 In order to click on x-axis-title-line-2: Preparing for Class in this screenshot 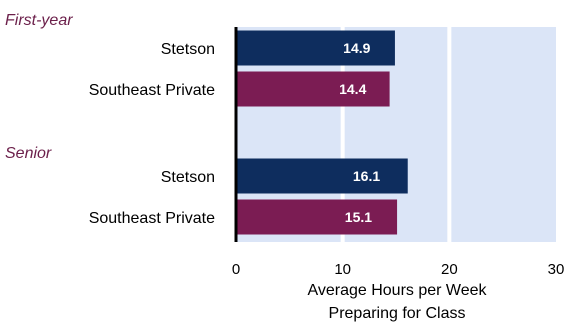, I will do `click(397, 313)`.